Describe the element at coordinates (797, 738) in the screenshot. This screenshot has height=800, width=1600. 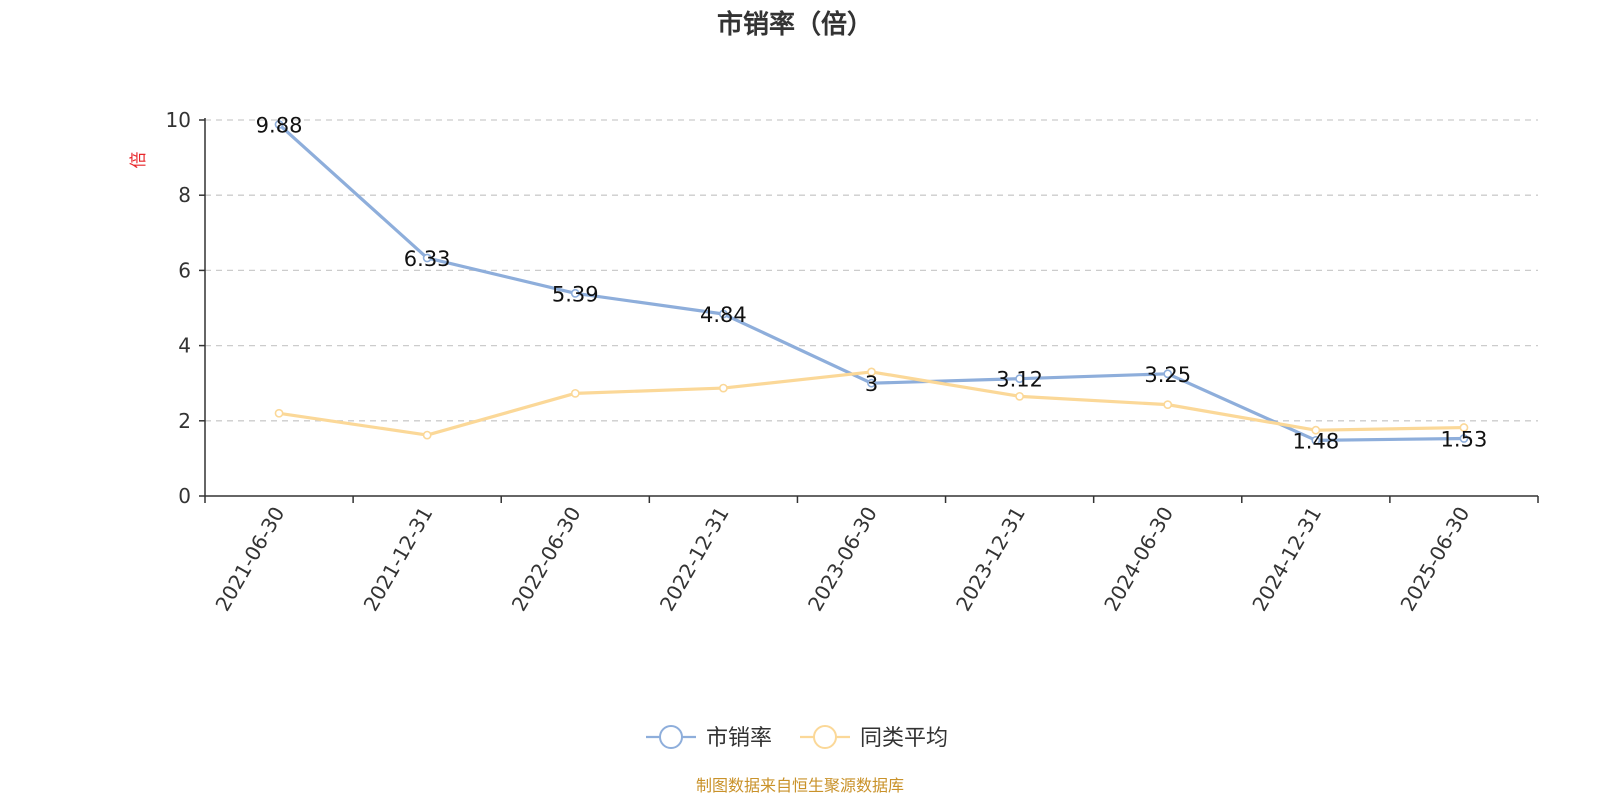
I see `legend: 市销率 同类平均` at that location.